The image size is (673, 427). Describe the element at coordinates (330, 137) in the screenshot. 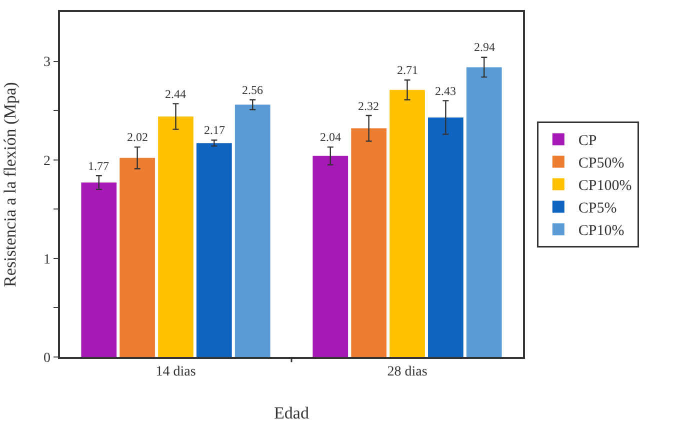

I see `data-label: 2.04` at that location.